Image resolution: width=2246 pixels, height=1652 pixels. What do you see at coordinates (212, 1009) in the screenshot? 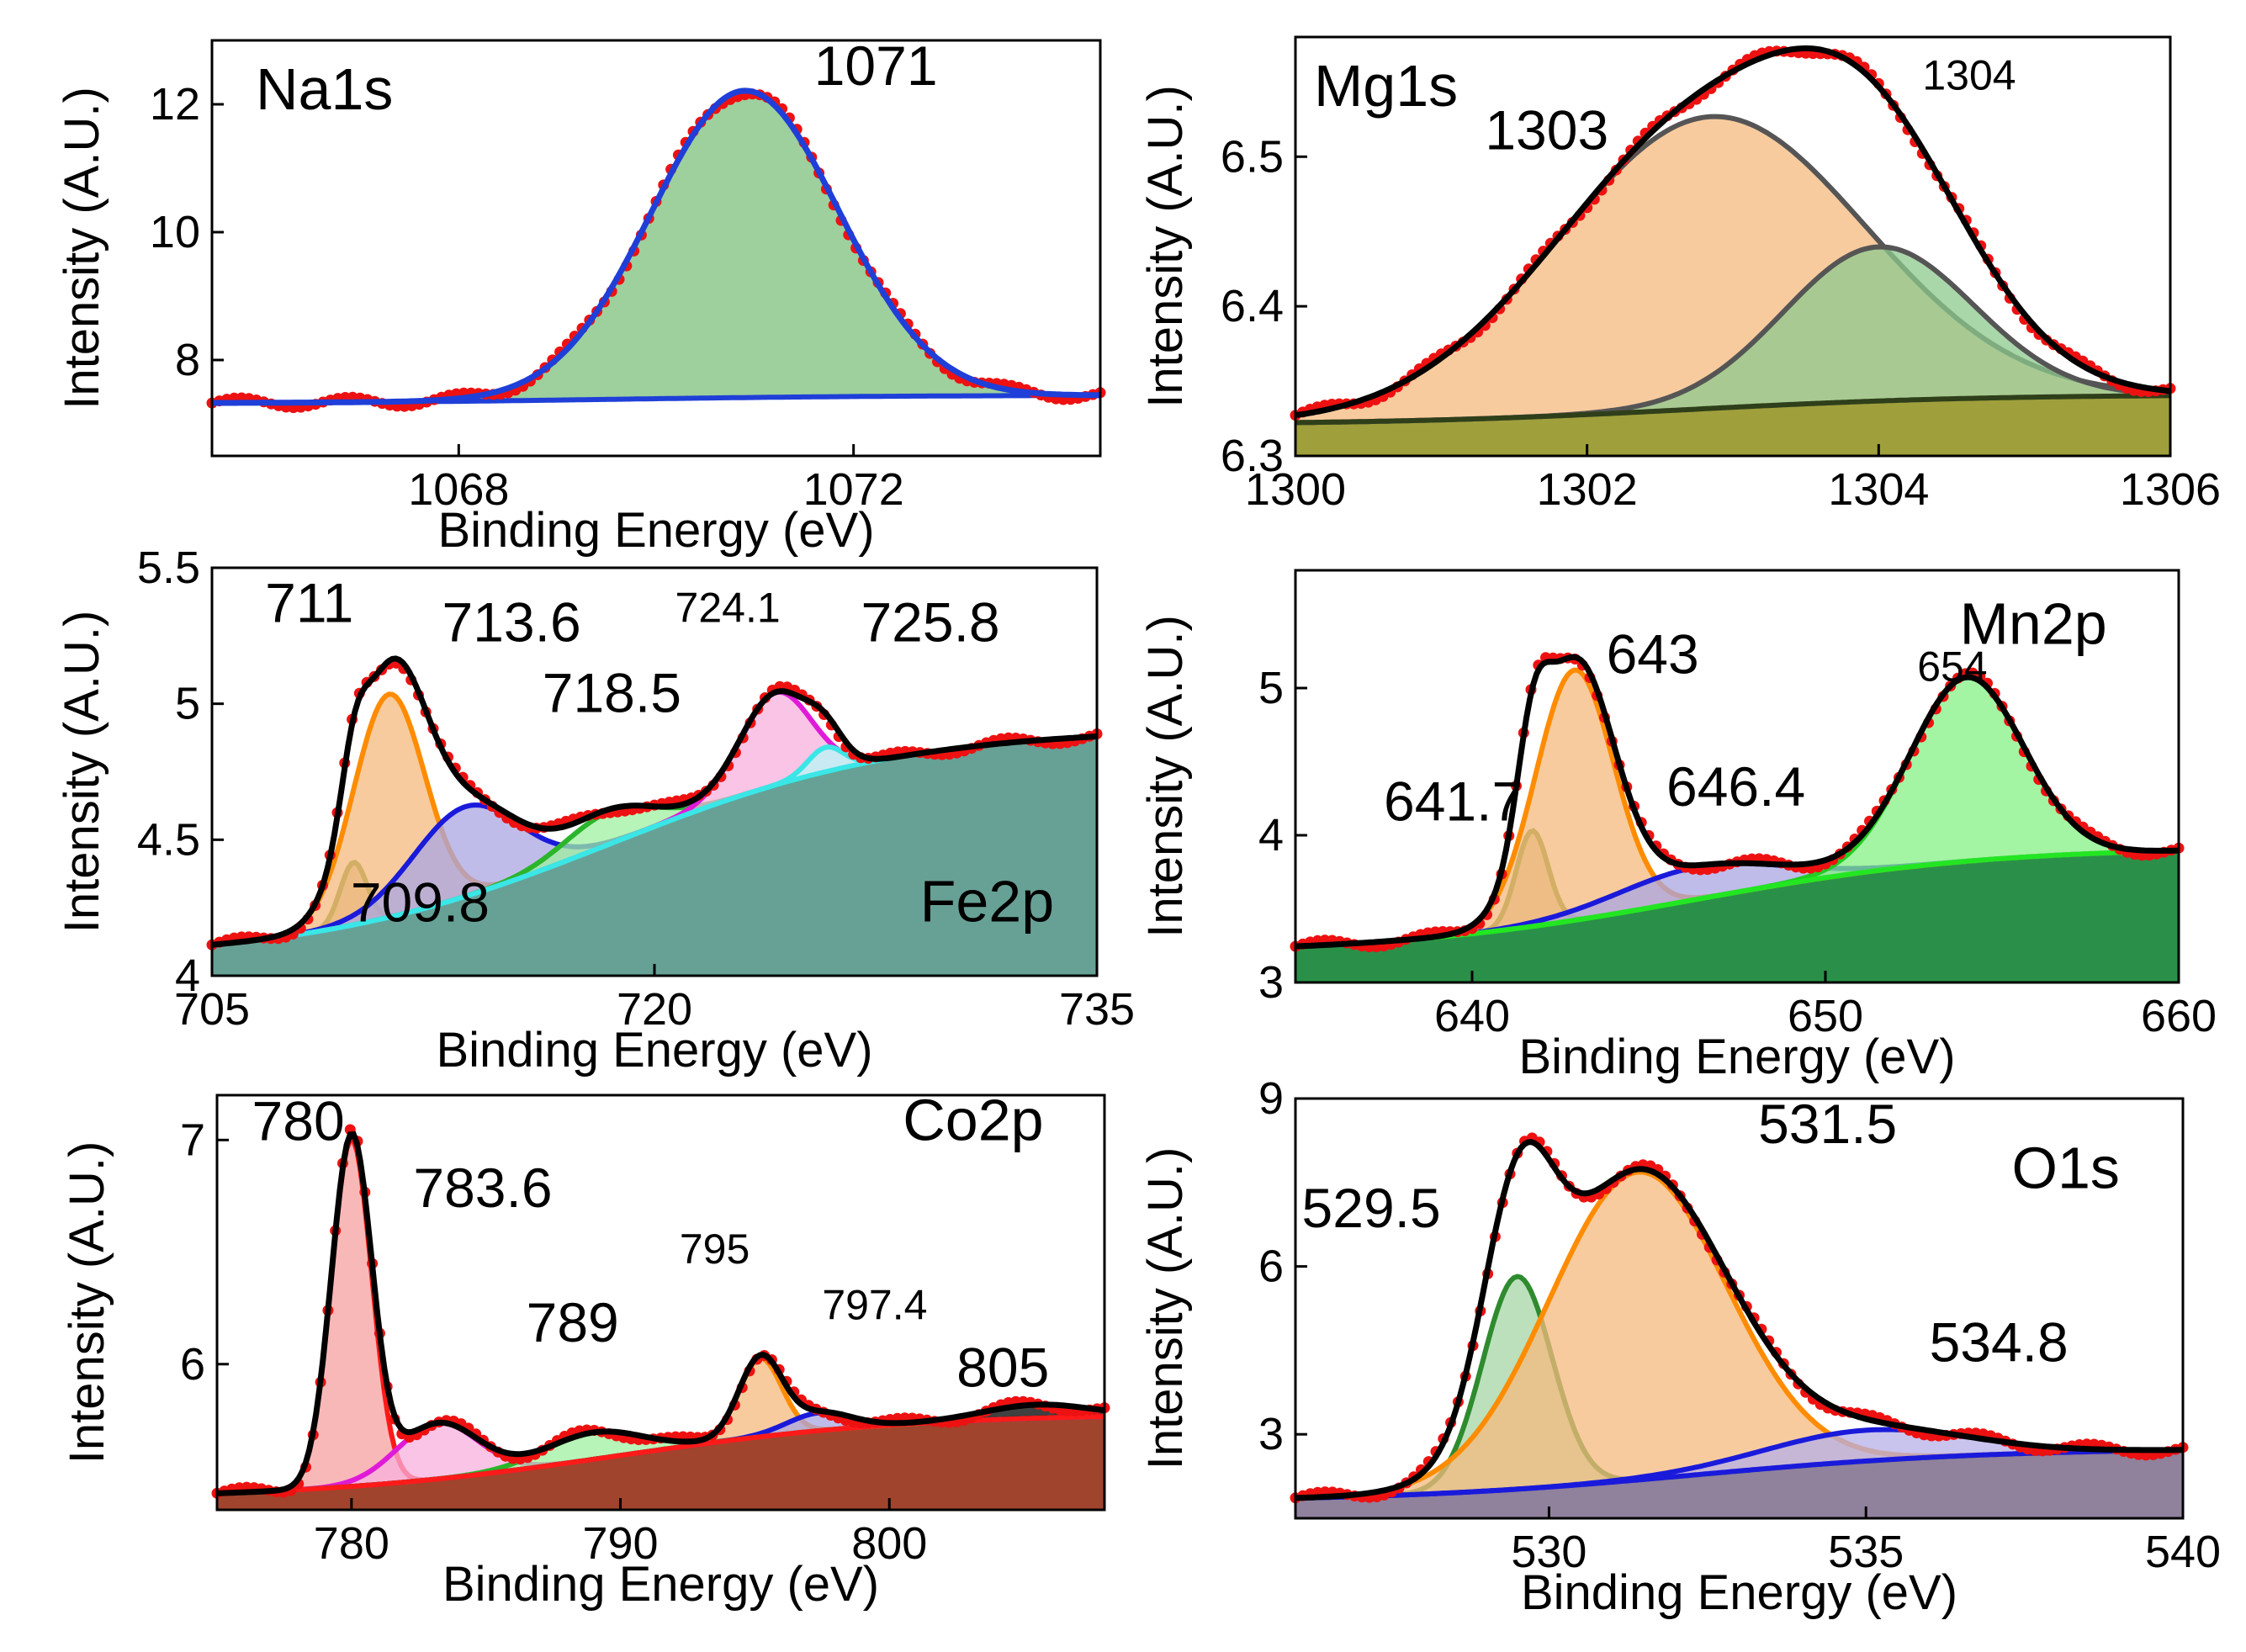
I see `x-tick-label: 705` at bounding box center [212, 1009].